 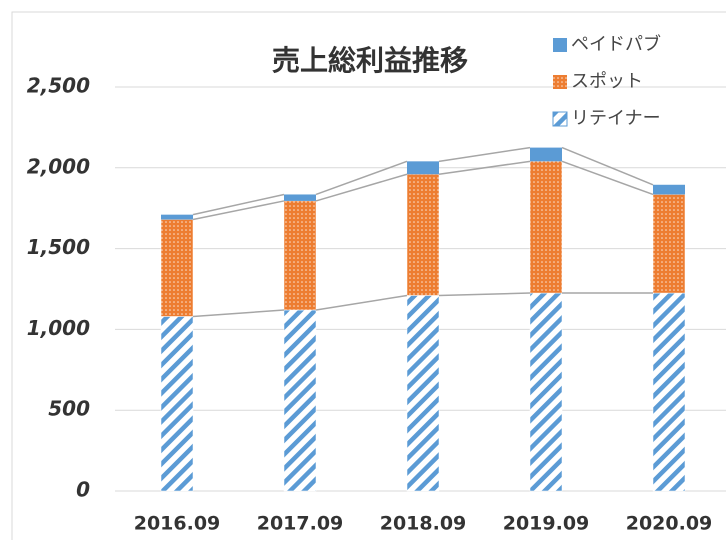 What do you see at coordinates (607, 81) in the screenshot?
I see `legend-label: スポット` at bounding box center [607, 81].